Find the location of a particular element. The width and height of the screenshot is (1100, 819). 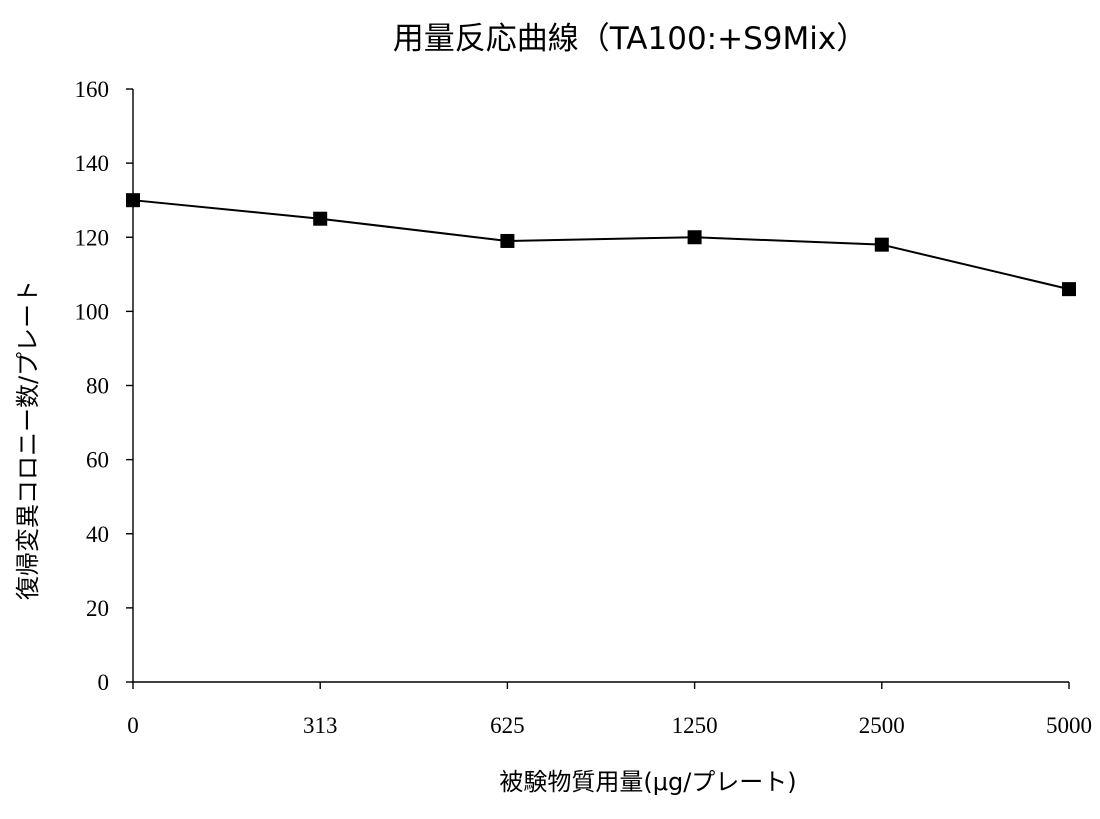

x-tick-label: 0 is located at coordinates (133, 725).